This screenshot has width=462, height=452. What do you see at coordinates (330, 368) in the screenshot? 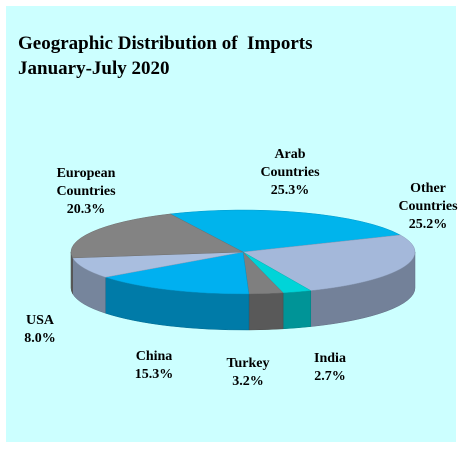
I see `data-label: India 2.7%` at bounding box center [330, 368].